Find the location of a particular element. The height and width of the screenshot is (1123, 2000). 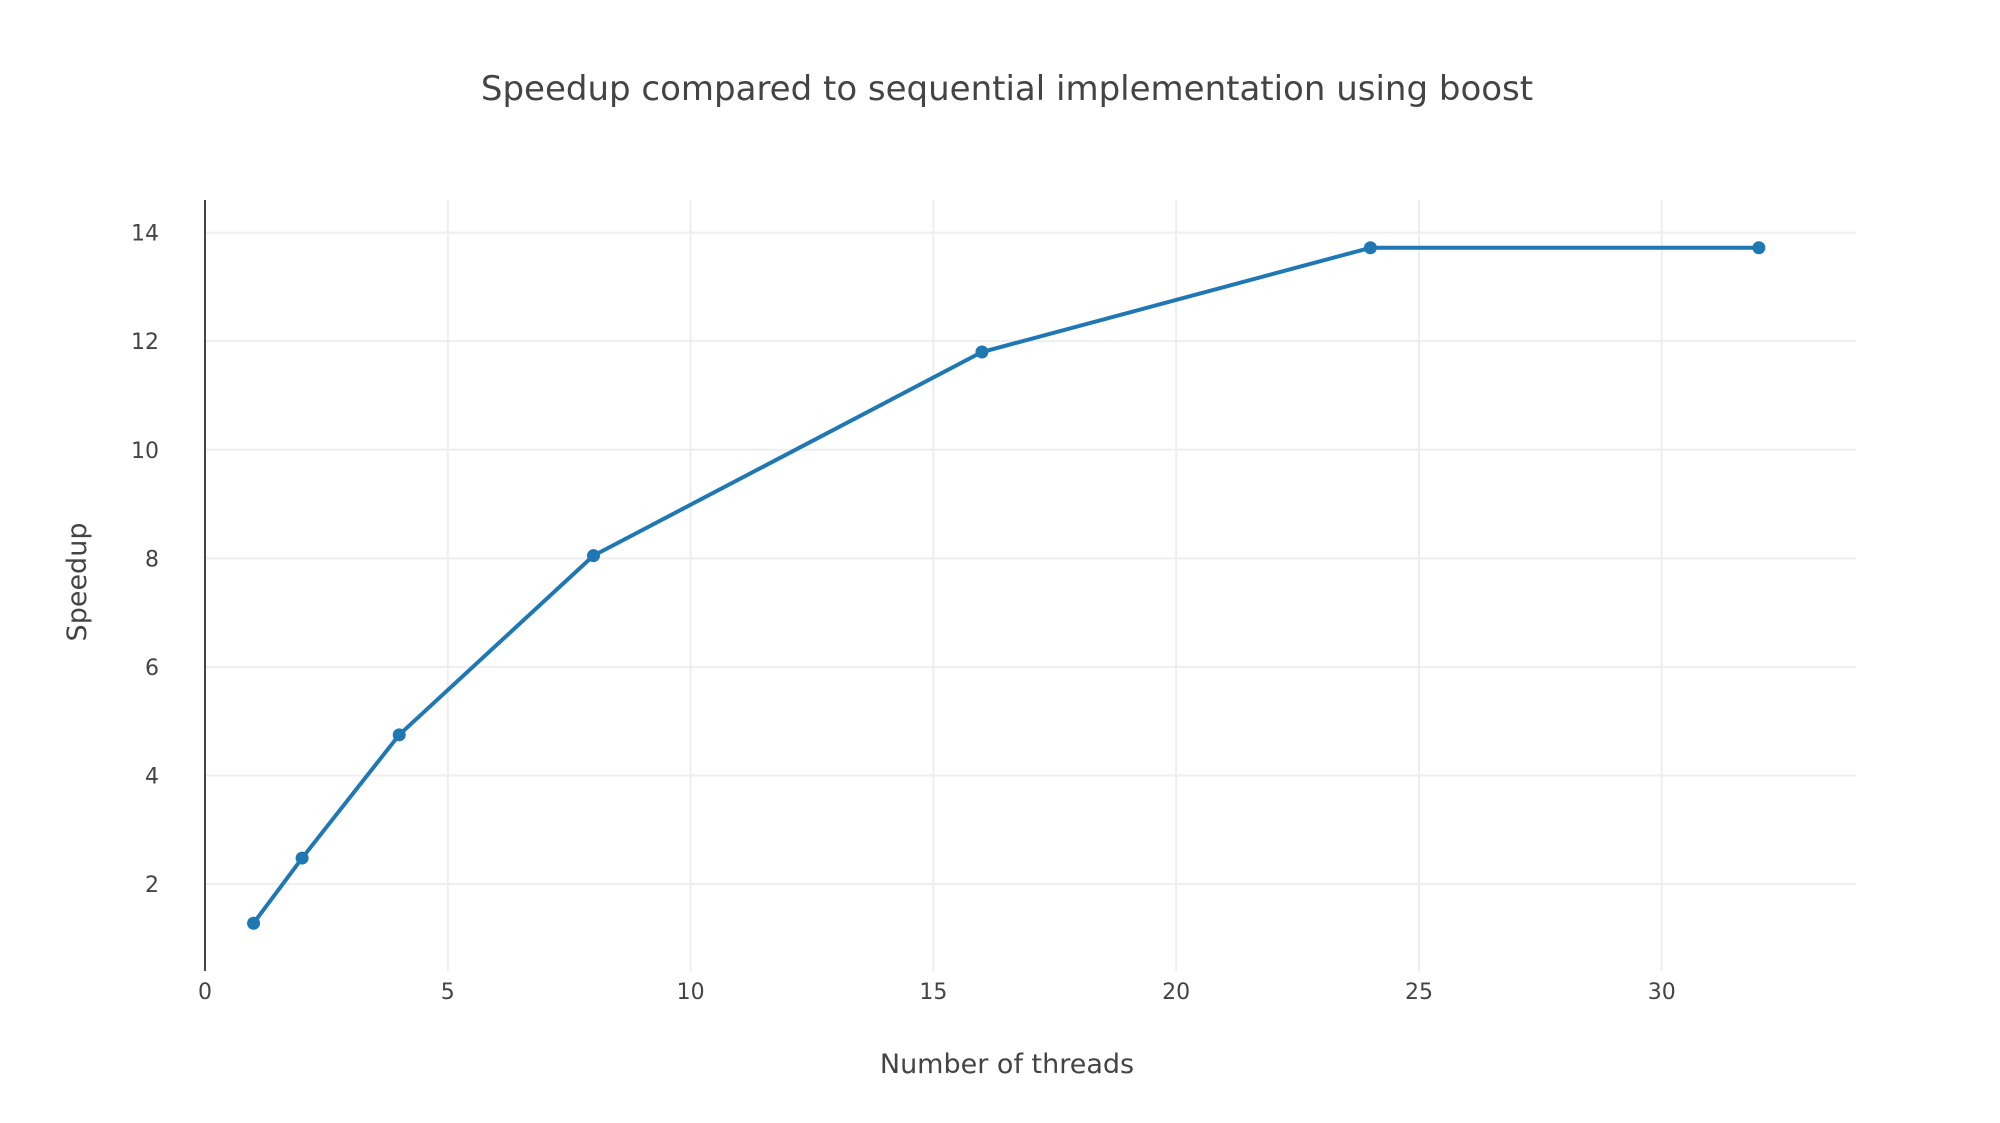

y-tick-label: 14 is located at coordinates (145, 234).